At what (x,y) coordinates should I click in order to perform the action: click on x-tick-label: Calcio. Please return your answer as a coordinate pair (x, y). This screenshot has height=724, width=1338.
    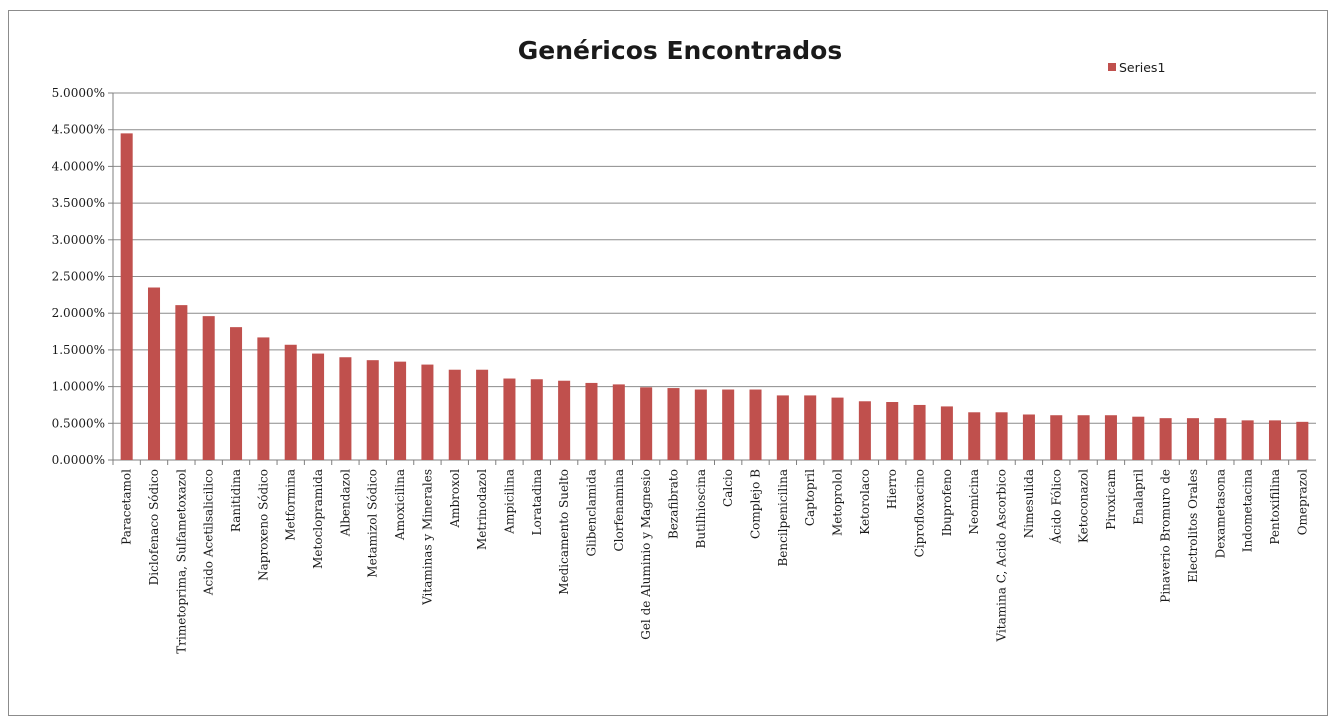
    Looking at the image, I should click on (728, 488).